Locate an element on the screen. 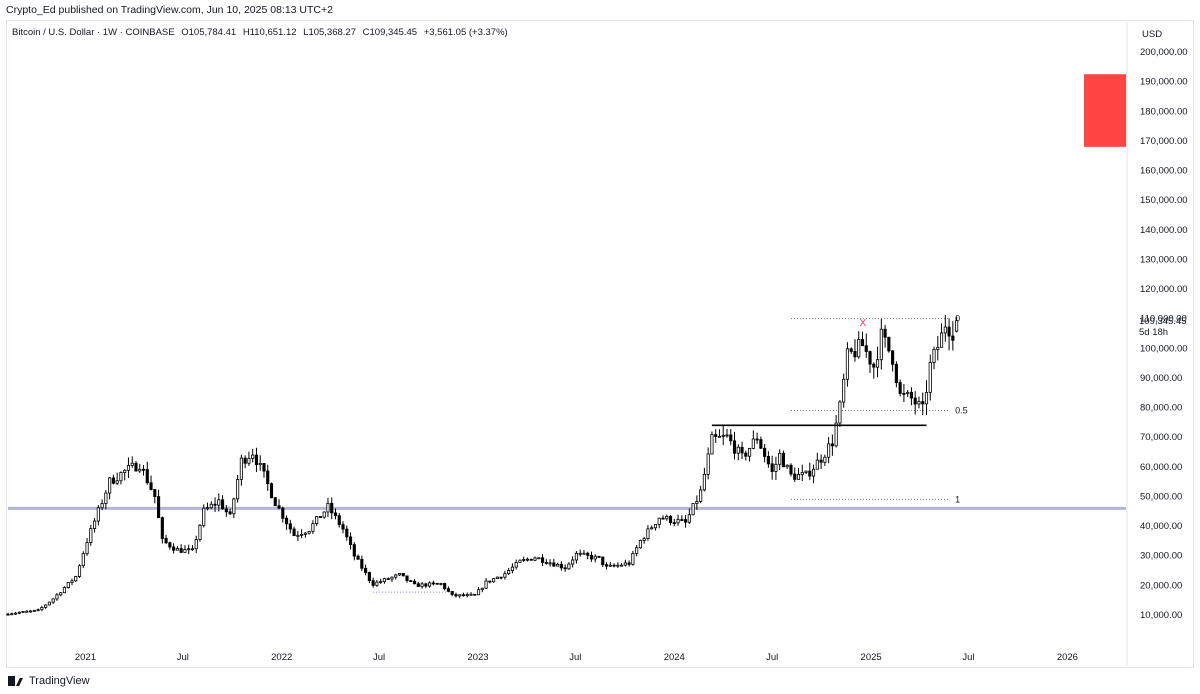 The height and width of the screenshot is (694, 1200). y-tick-label: 100,000.00 is located at coordinates (1164, 348).